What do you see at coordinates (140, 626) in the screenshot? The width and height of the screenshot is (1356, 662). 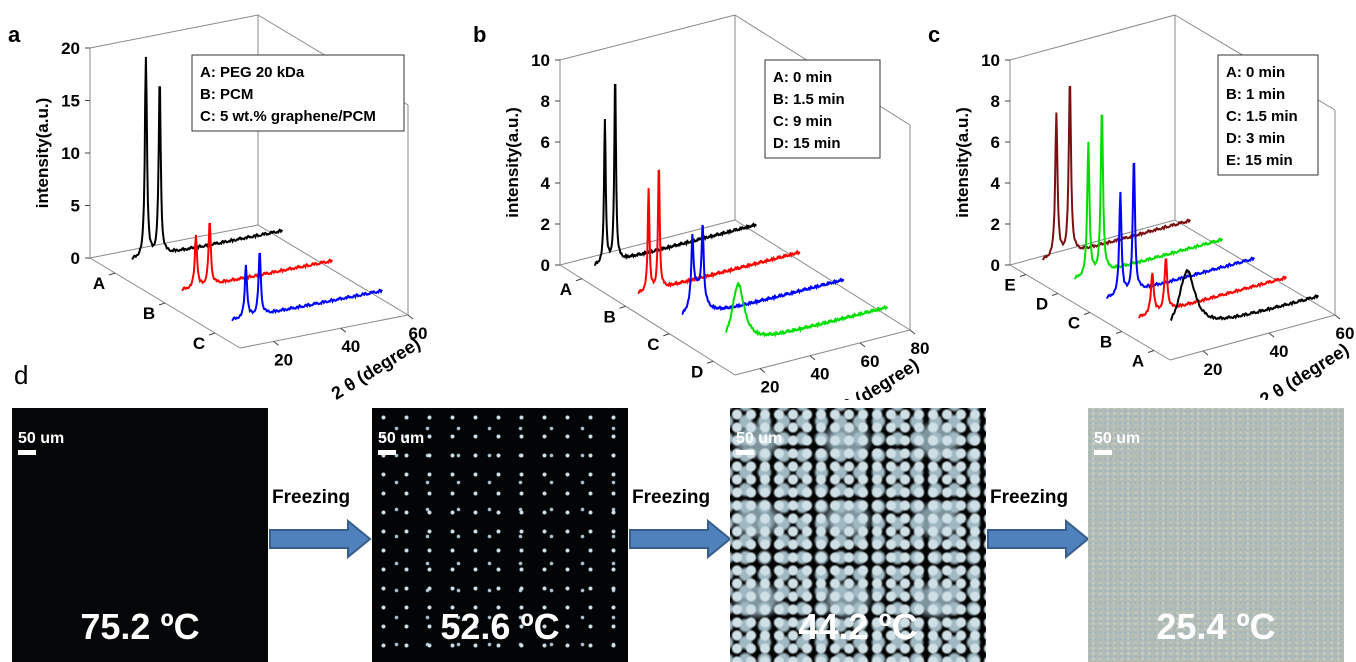 I see `temperature: 75.2 ºC` at bounding box center [140, 626].